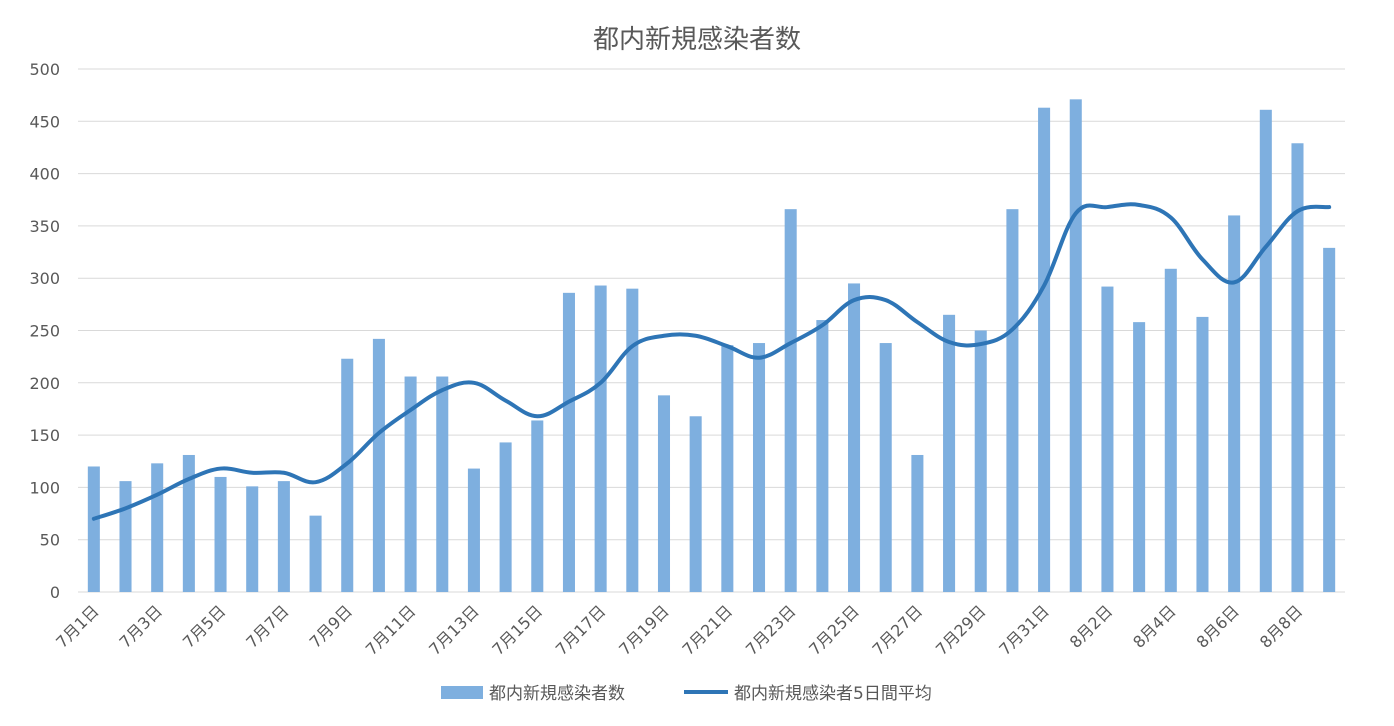  What do you see at coordinates (267, 626) in the screenshot?
I see `x-tick-label: 7月7日` at bounding box center [267, 626].